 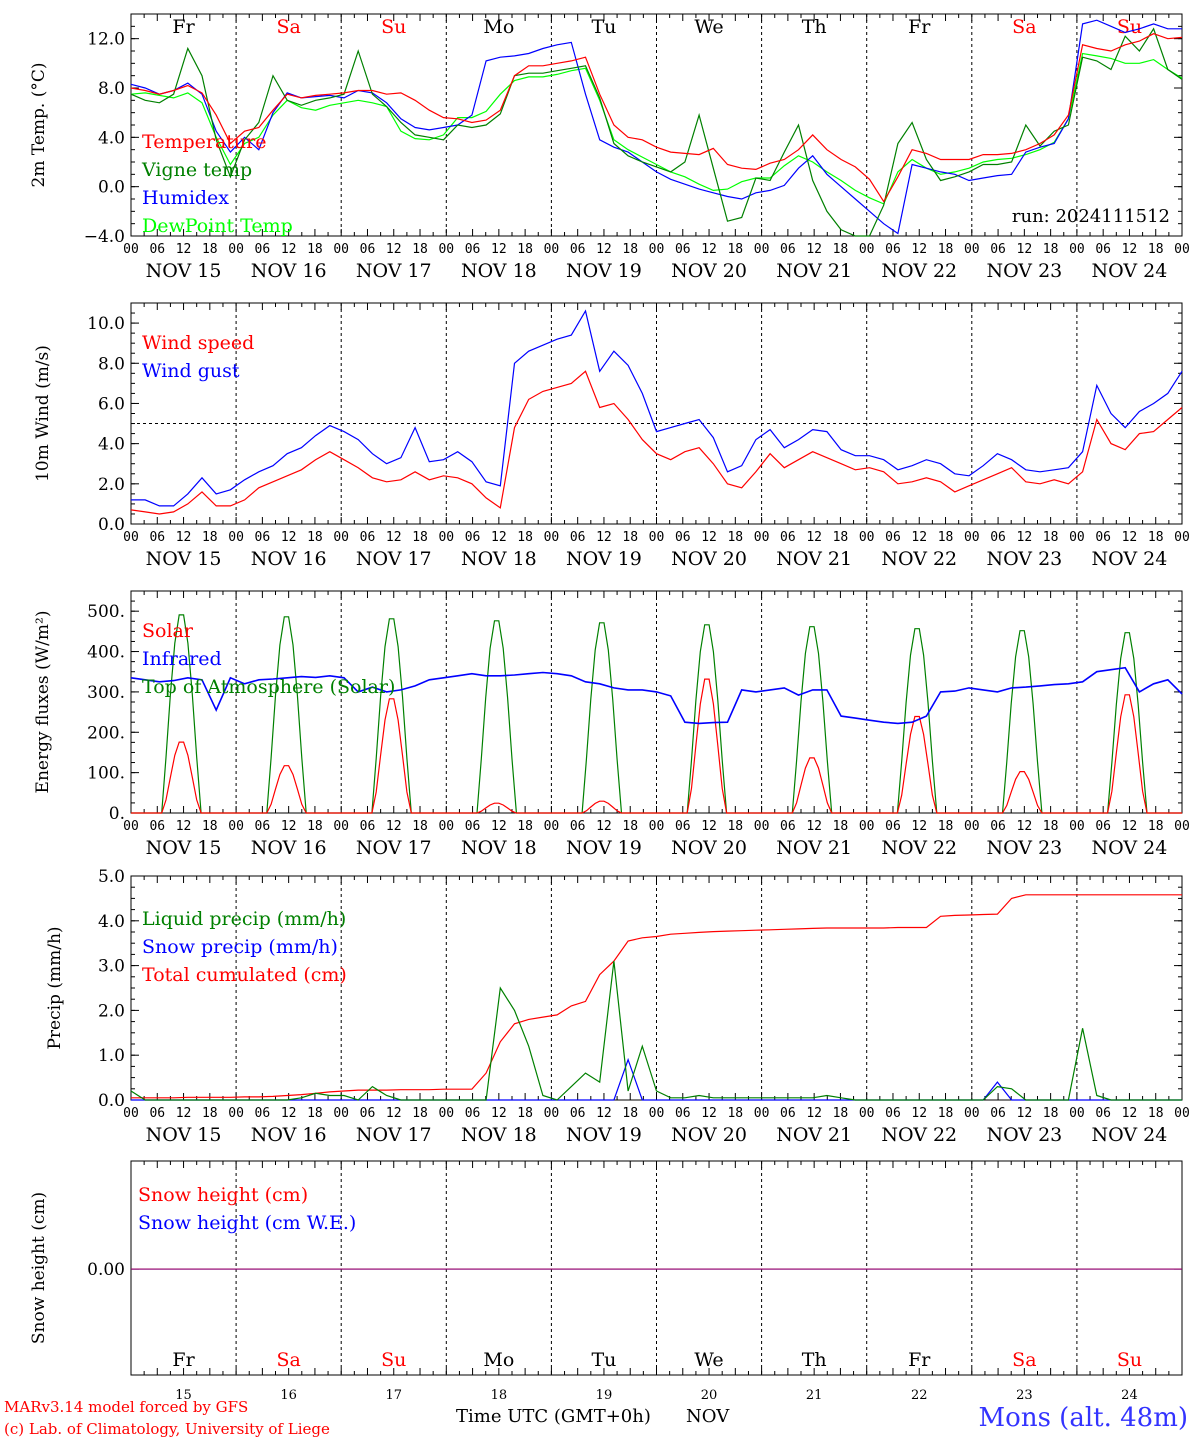 What do you see at coordinates (183, 27) in the screenshot?
I see `day-label: Fr` at bounding box center [183, 27].